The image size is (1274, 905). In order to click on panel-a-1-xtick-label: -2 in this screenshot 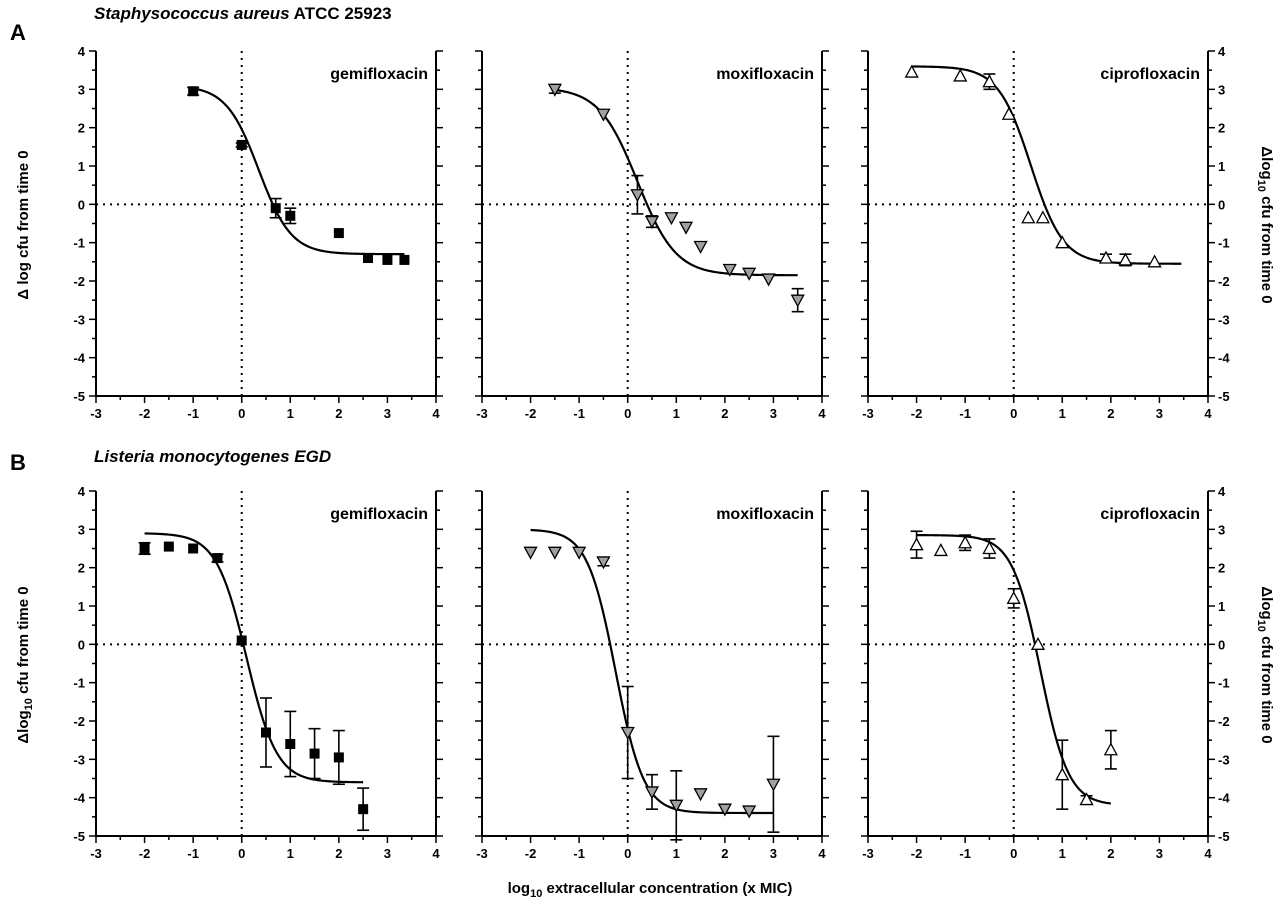, I will do `click(145, 413)`.